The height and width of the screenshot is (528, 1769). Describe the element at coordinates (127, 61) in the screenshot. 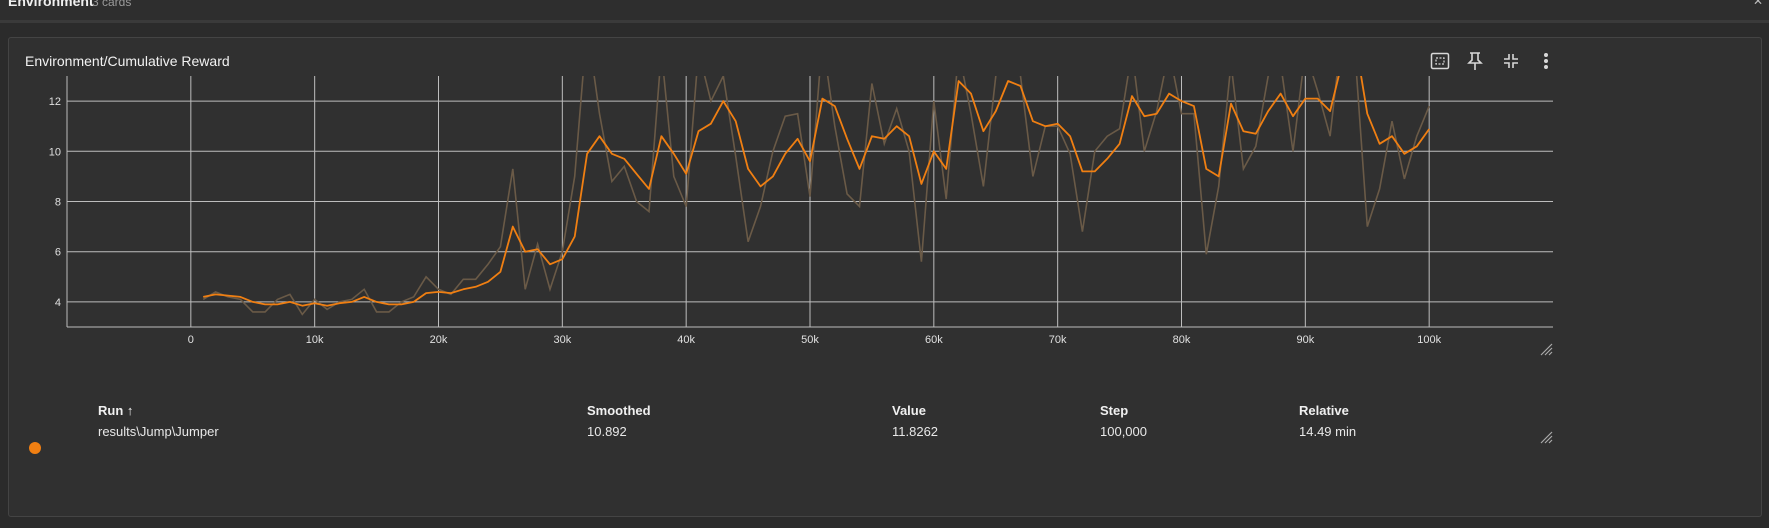

I see `card-title: Environment/Cumulative Reward` at that location.